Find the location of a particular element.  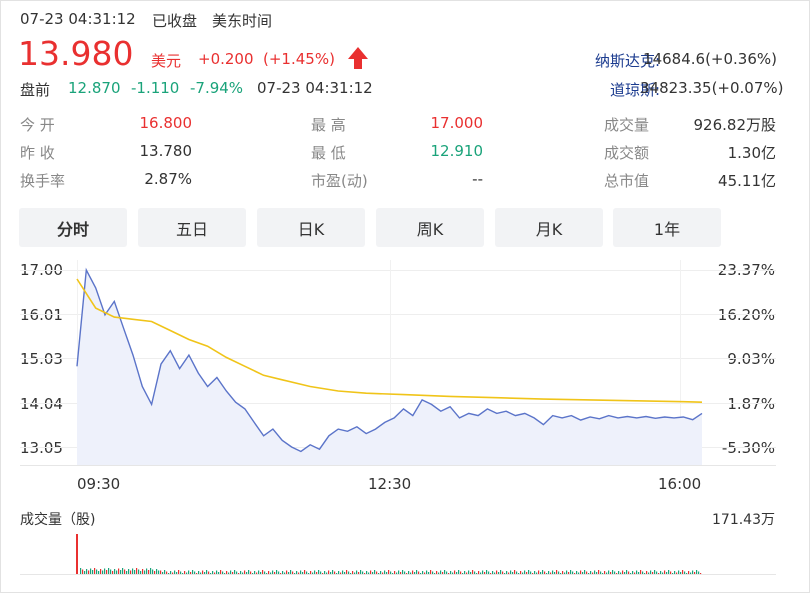

stat-open: 16.800 is located at coordinates (166, 123).